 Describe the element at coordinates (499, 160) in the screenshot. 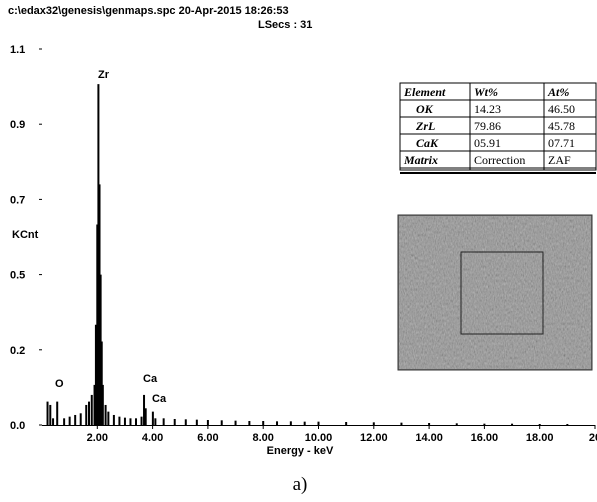

I see `table-cell: Correction` at that location.